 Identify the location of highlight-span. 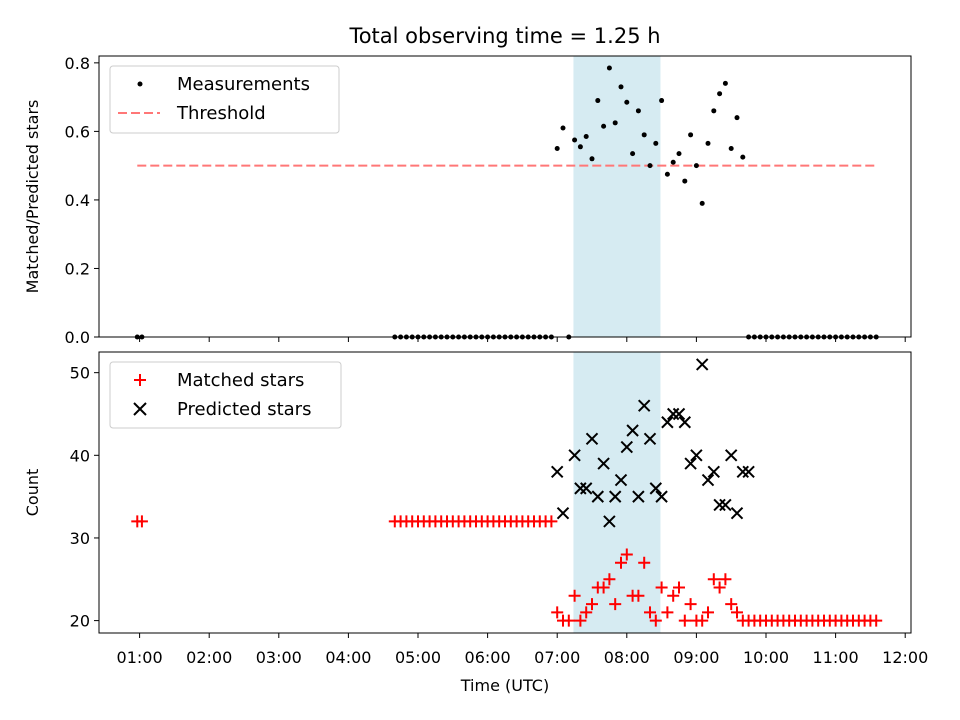
(617, 492).